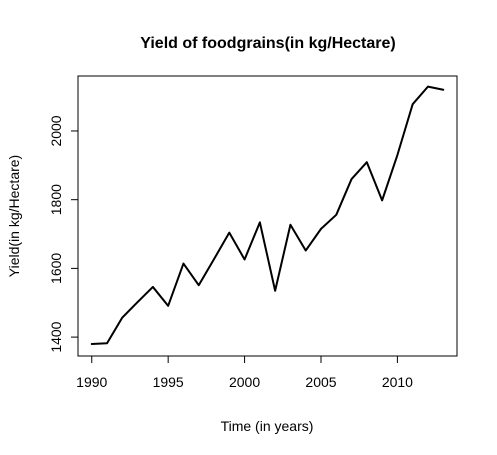 The height and width of the screenshot is (455, 497). Describe the element at coordinates (320, 382) in the screenshot. I see `x-tick-label: 2005` at that location.